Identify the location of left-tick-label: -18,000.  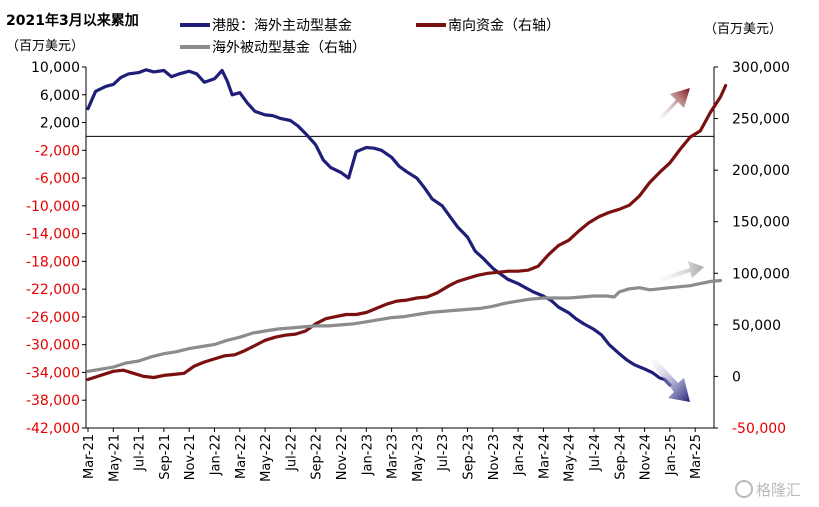
(53, 262).